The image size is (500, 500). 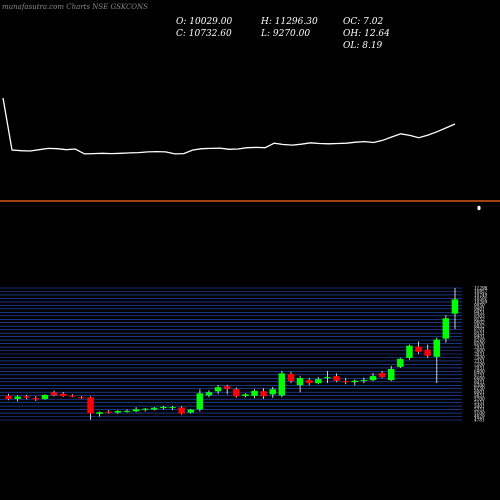 What do you see at coordinates (481, 288) in the screenshot?
I see `y-tick-label: 11296` at bounding box center [481, 288].